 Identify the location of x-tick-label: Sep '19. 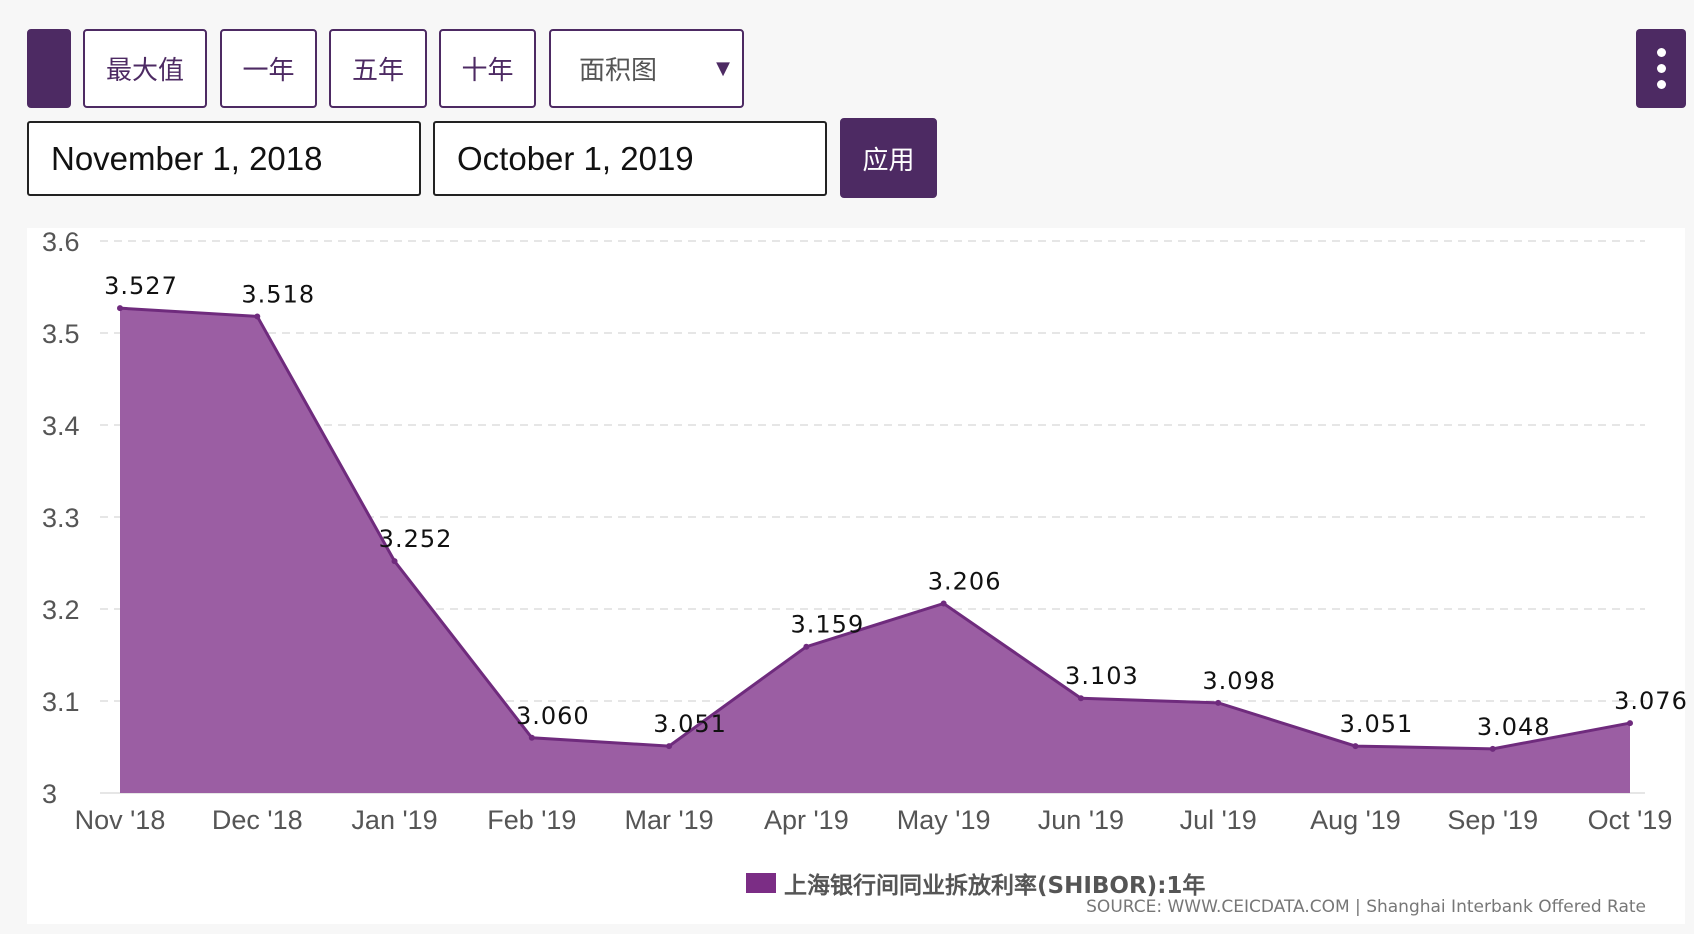
(1492, 820).